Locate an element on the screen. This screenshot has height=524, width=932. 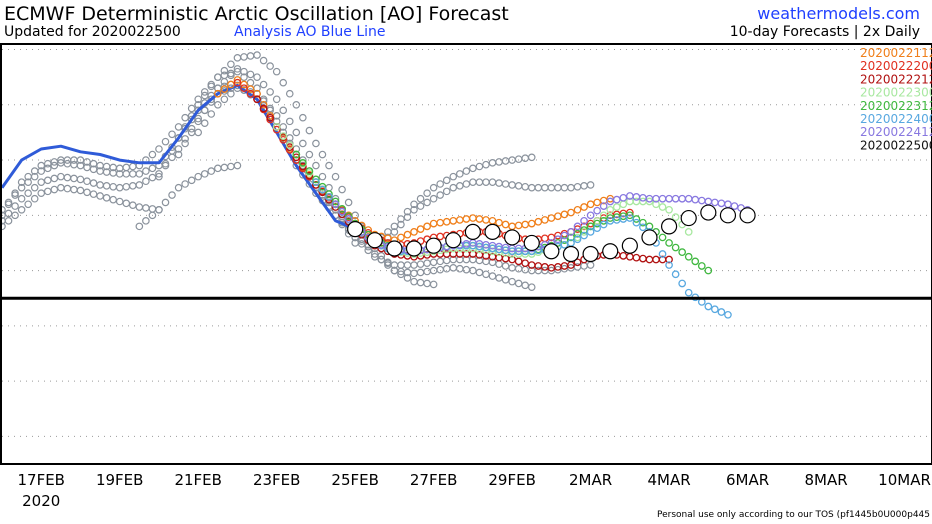
legend-entry: 2020022112 is located at coordinates (896, 53).